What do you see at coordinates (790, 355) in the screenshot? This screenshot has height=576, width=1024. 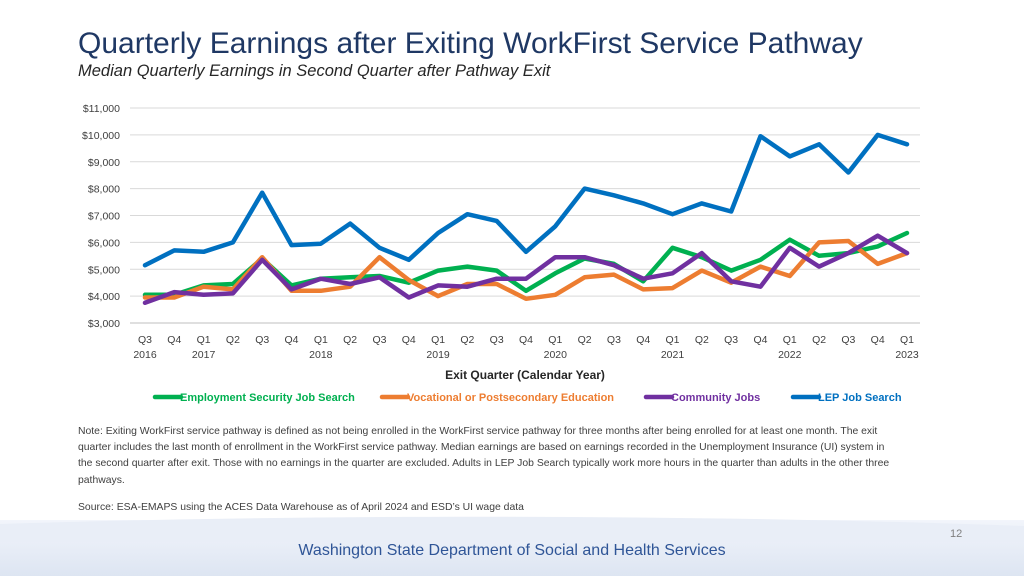 I see `x-year-label: 2022` at bounding box center [790, 355].